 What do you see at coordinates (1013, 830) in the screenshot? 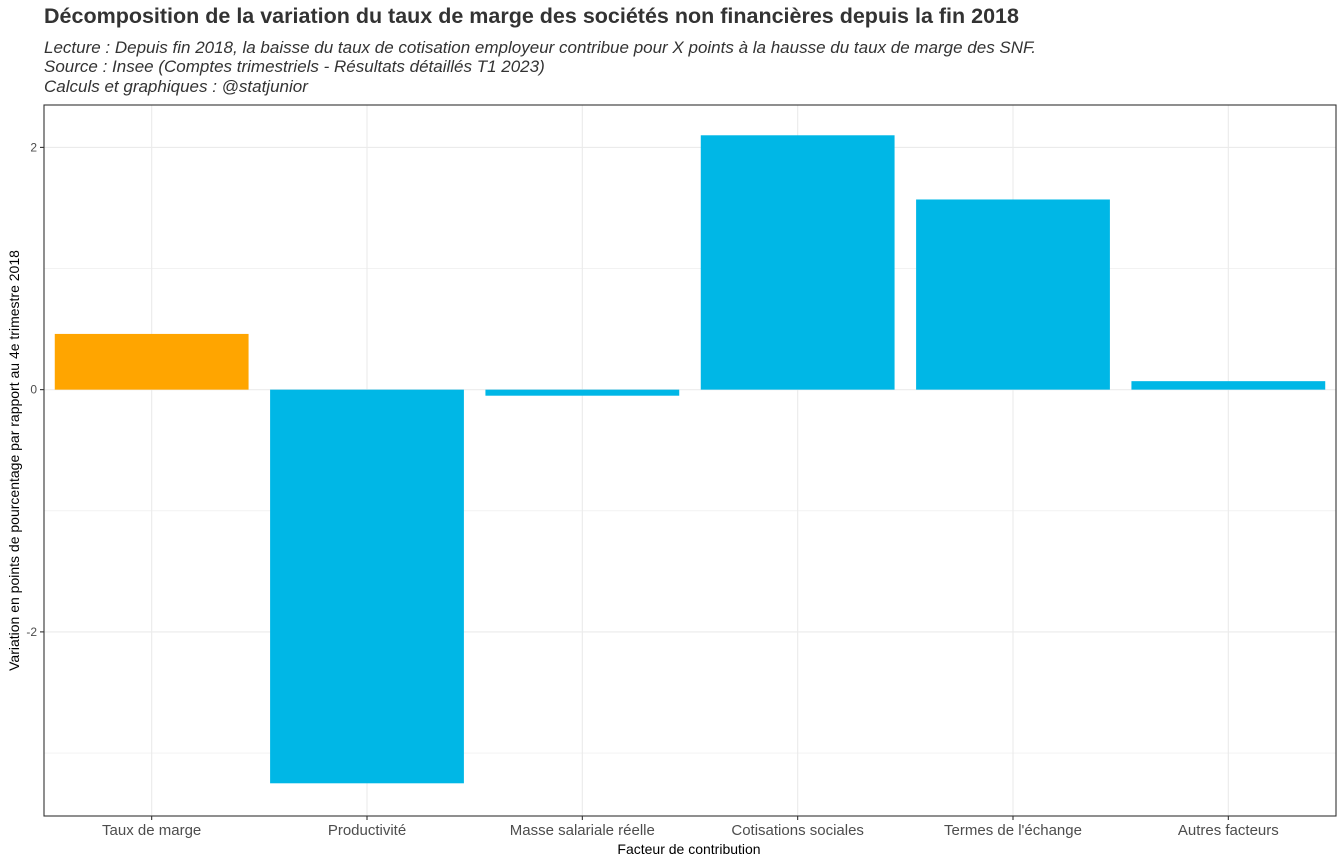
I see `x-tick-label: Termes de l'échange` at bounding box center [1013, 830].